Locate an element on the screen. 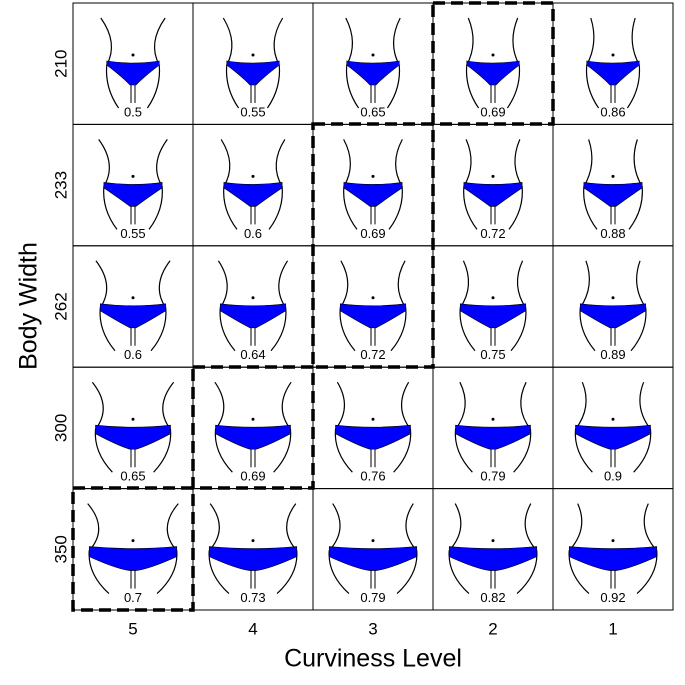  cell-value: 0.86 is located at coordinates (612, 111).